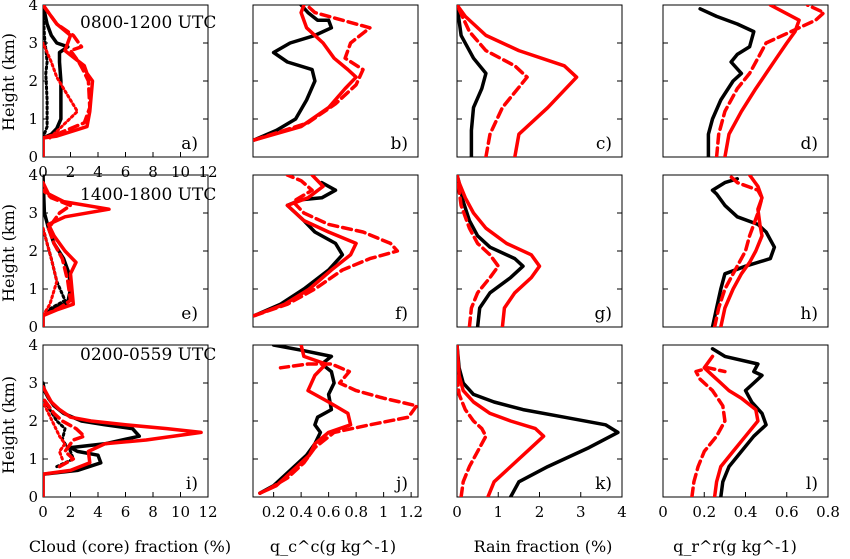 The width and height of the screenshot is (850, 559). What do you see at coordinates (809, 314) in the screenshot?
I see `panel-letter: h)` at bounding box center [809, 314].